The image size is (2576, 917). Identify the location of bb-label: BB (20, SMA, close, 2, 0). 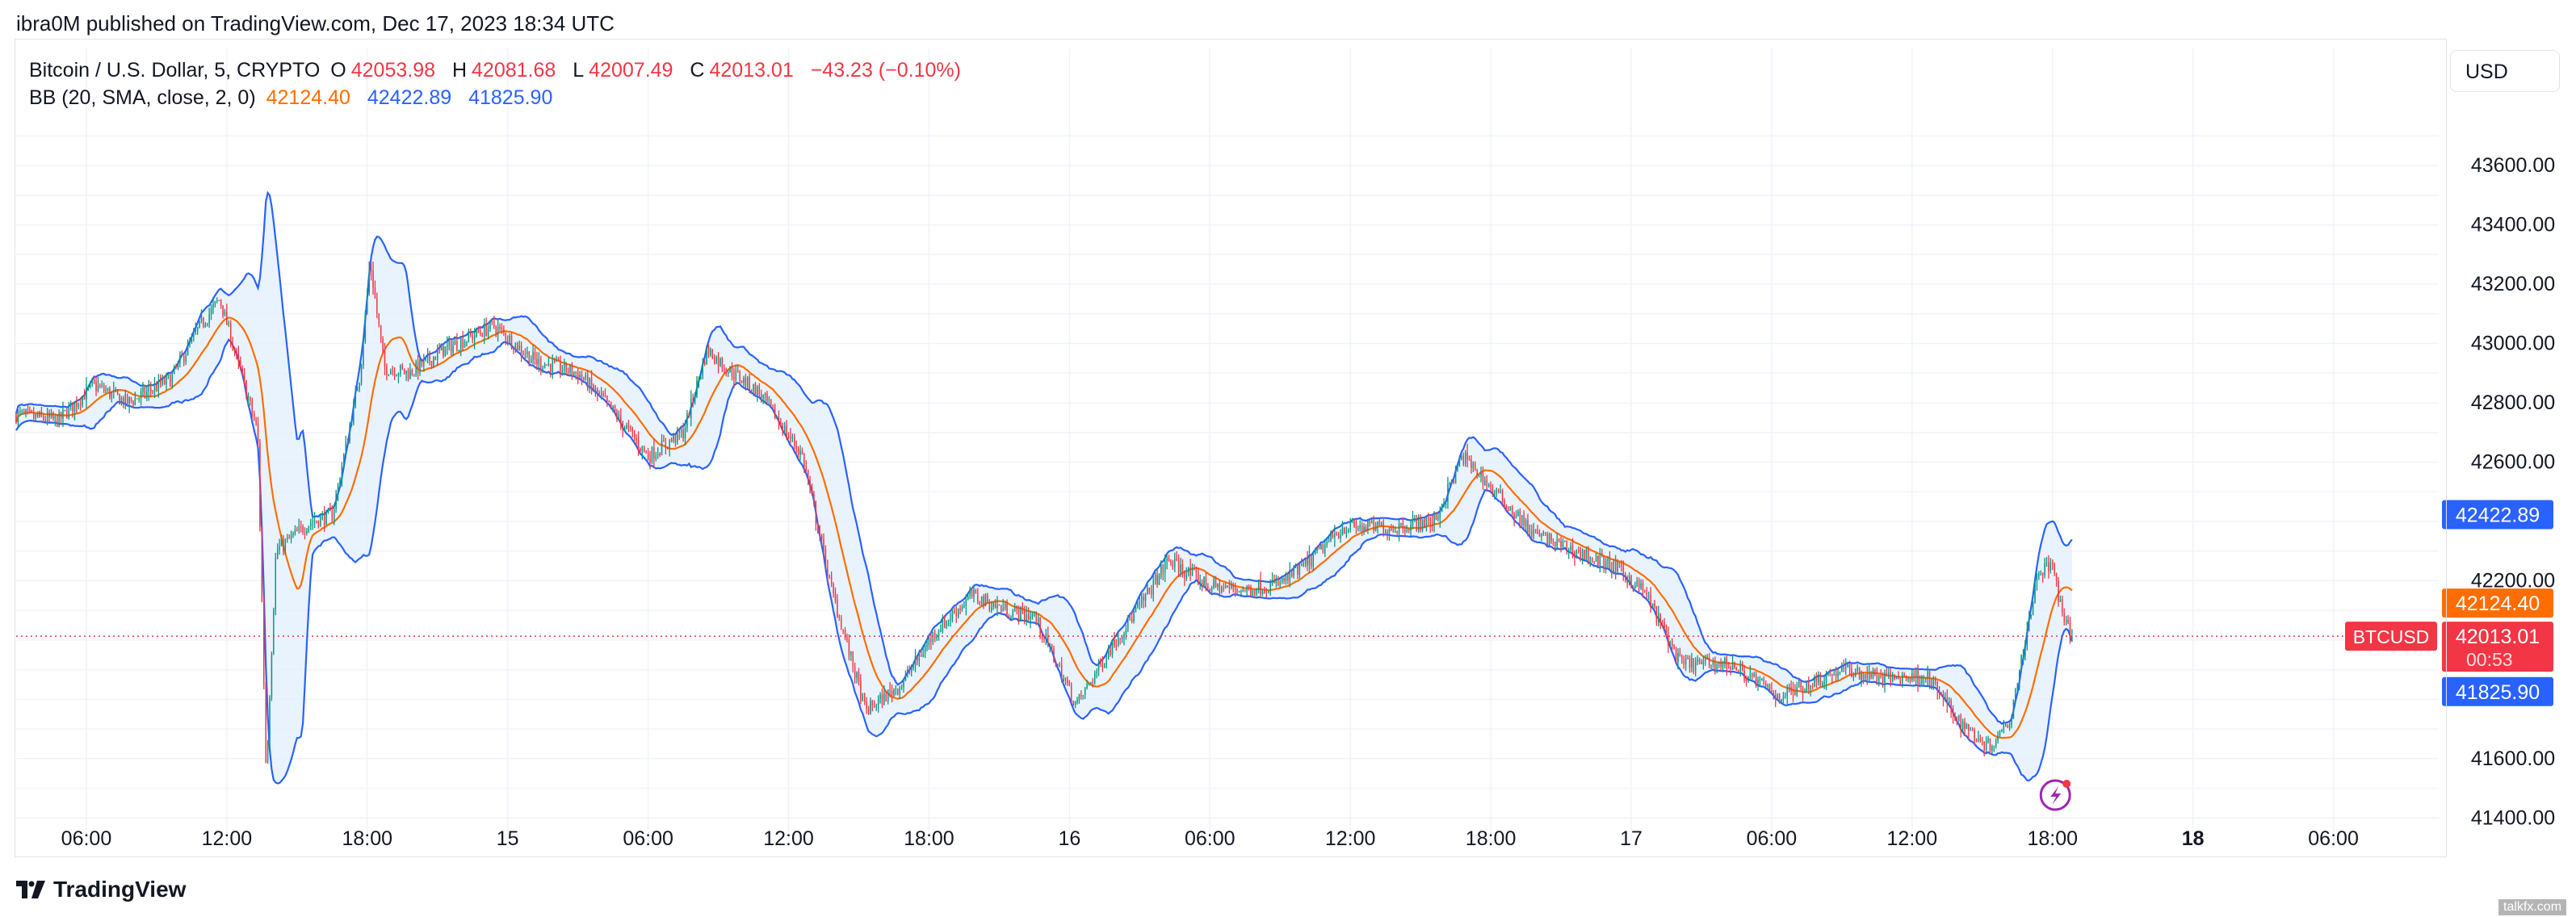
(142, 97).